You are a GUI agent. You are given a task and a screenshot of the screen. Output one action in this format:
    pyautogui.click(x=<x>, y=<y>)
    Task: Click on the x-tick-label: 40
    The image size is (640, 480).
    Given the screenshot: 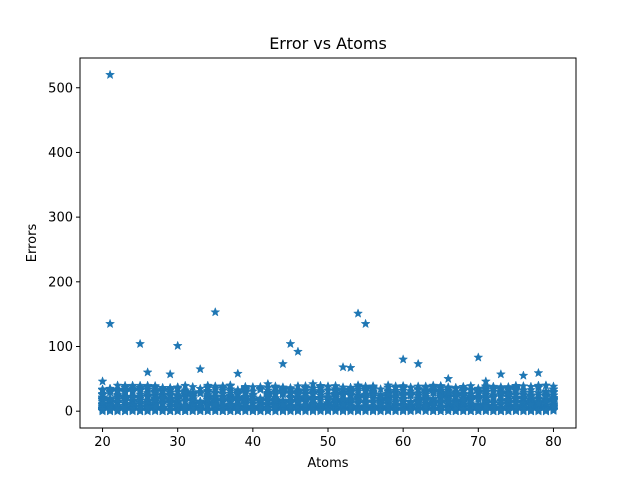 What is the action you would take?
    pyautogui.click(x=253, y=442)
    